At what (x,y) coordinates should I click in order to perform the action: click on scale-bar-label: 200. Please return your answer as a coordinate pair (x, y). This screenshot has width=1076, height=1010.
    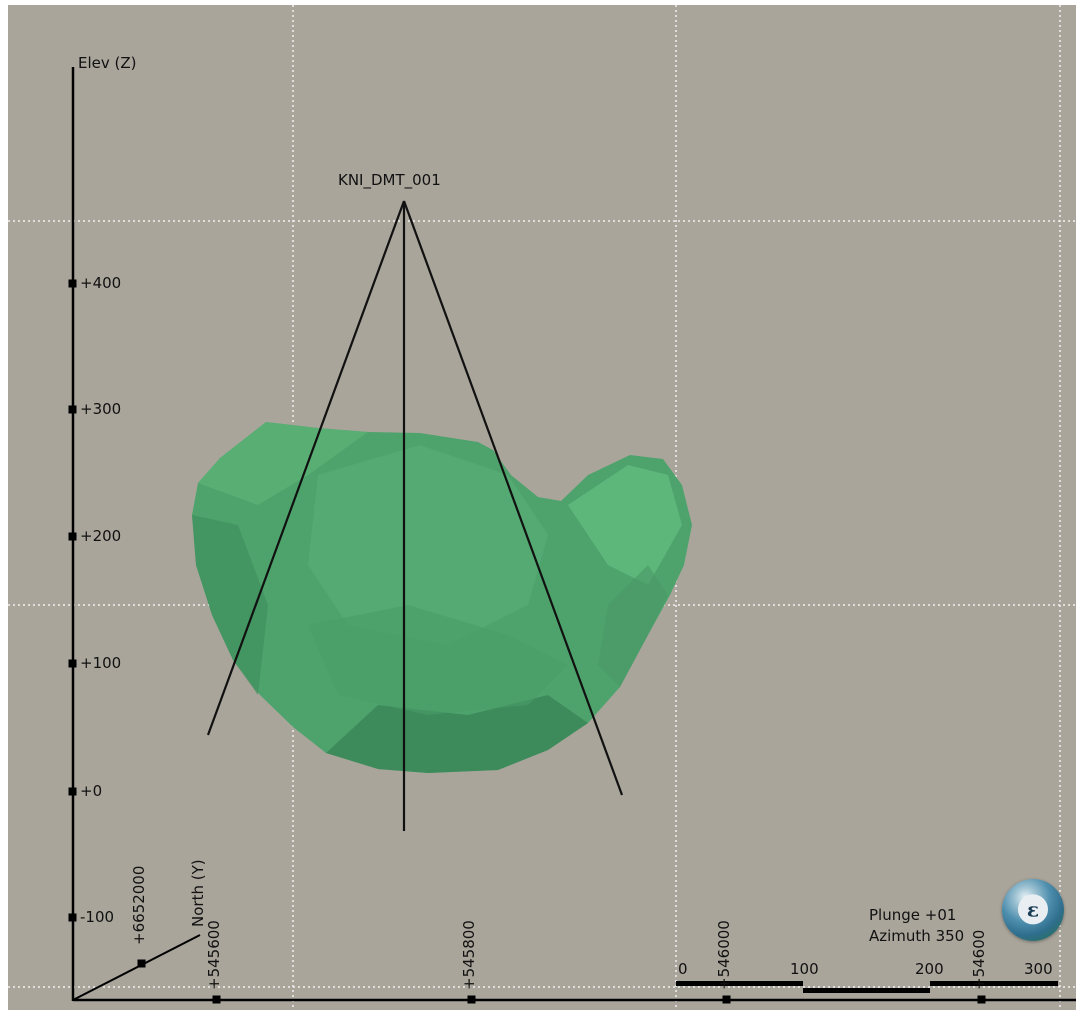
    Looking at the image, I should click on (929, 969).